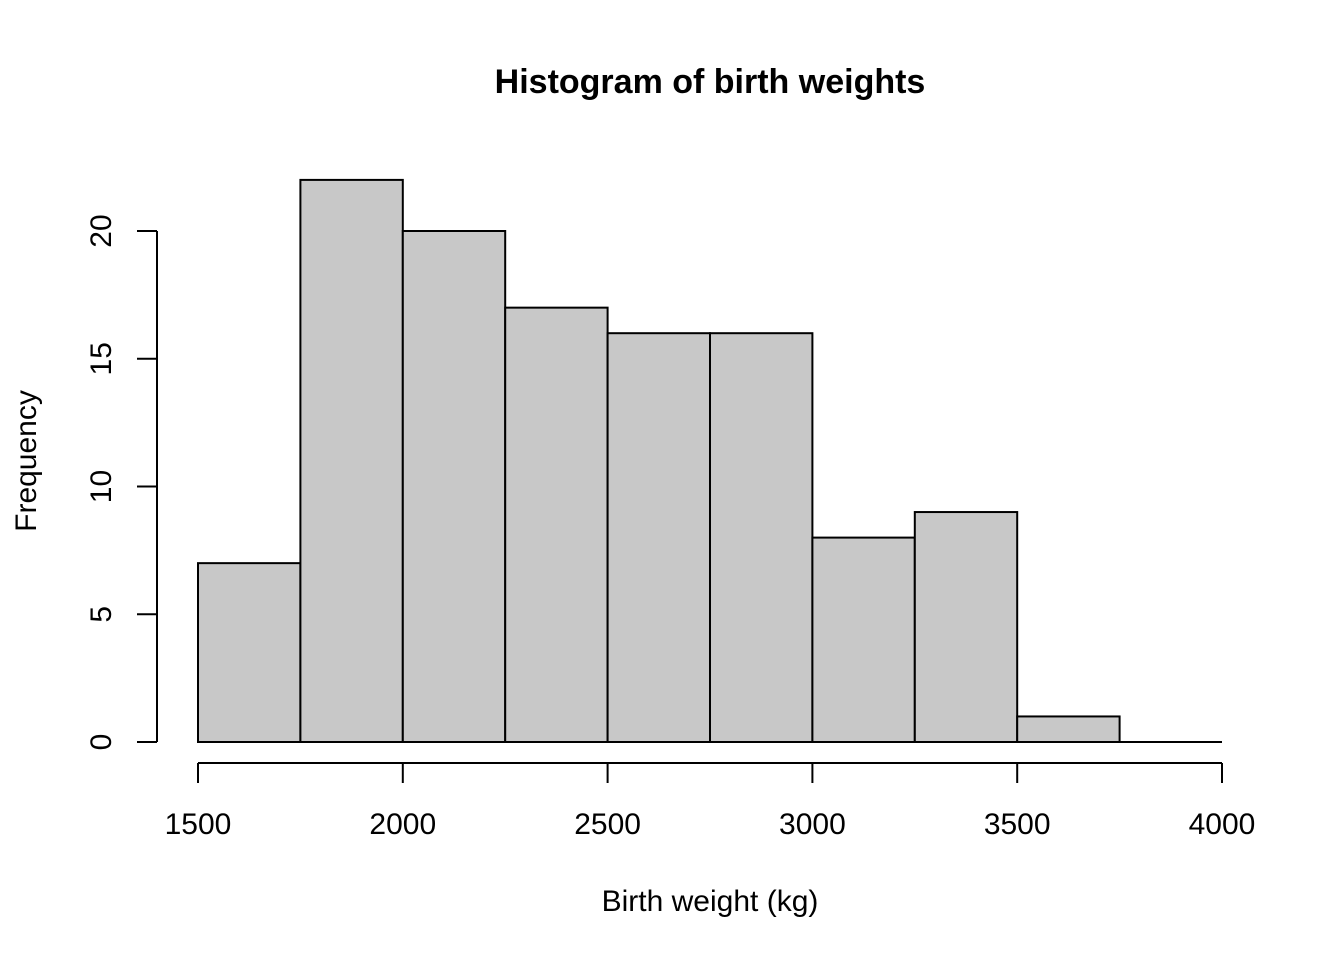  What do you see at coordinates (402, 824) in the screenshot?
I see `x-tick-label-2000: 2000` at bounding box center [402, 824].